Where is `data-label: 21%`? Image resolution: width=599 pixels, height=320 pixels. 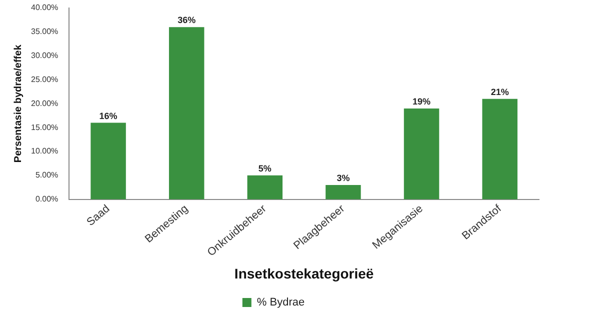 data-label: 21% is located at coordinates (499, 91).